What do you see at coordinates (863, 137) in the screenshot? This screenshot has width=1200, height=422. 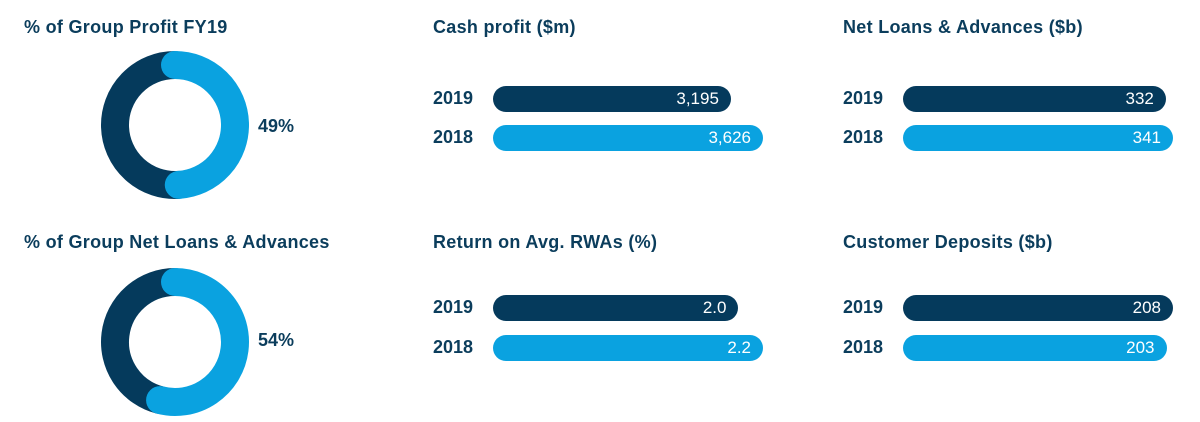 I see `net-loans-year-2018: 2018` at bounding box center [863, 137].